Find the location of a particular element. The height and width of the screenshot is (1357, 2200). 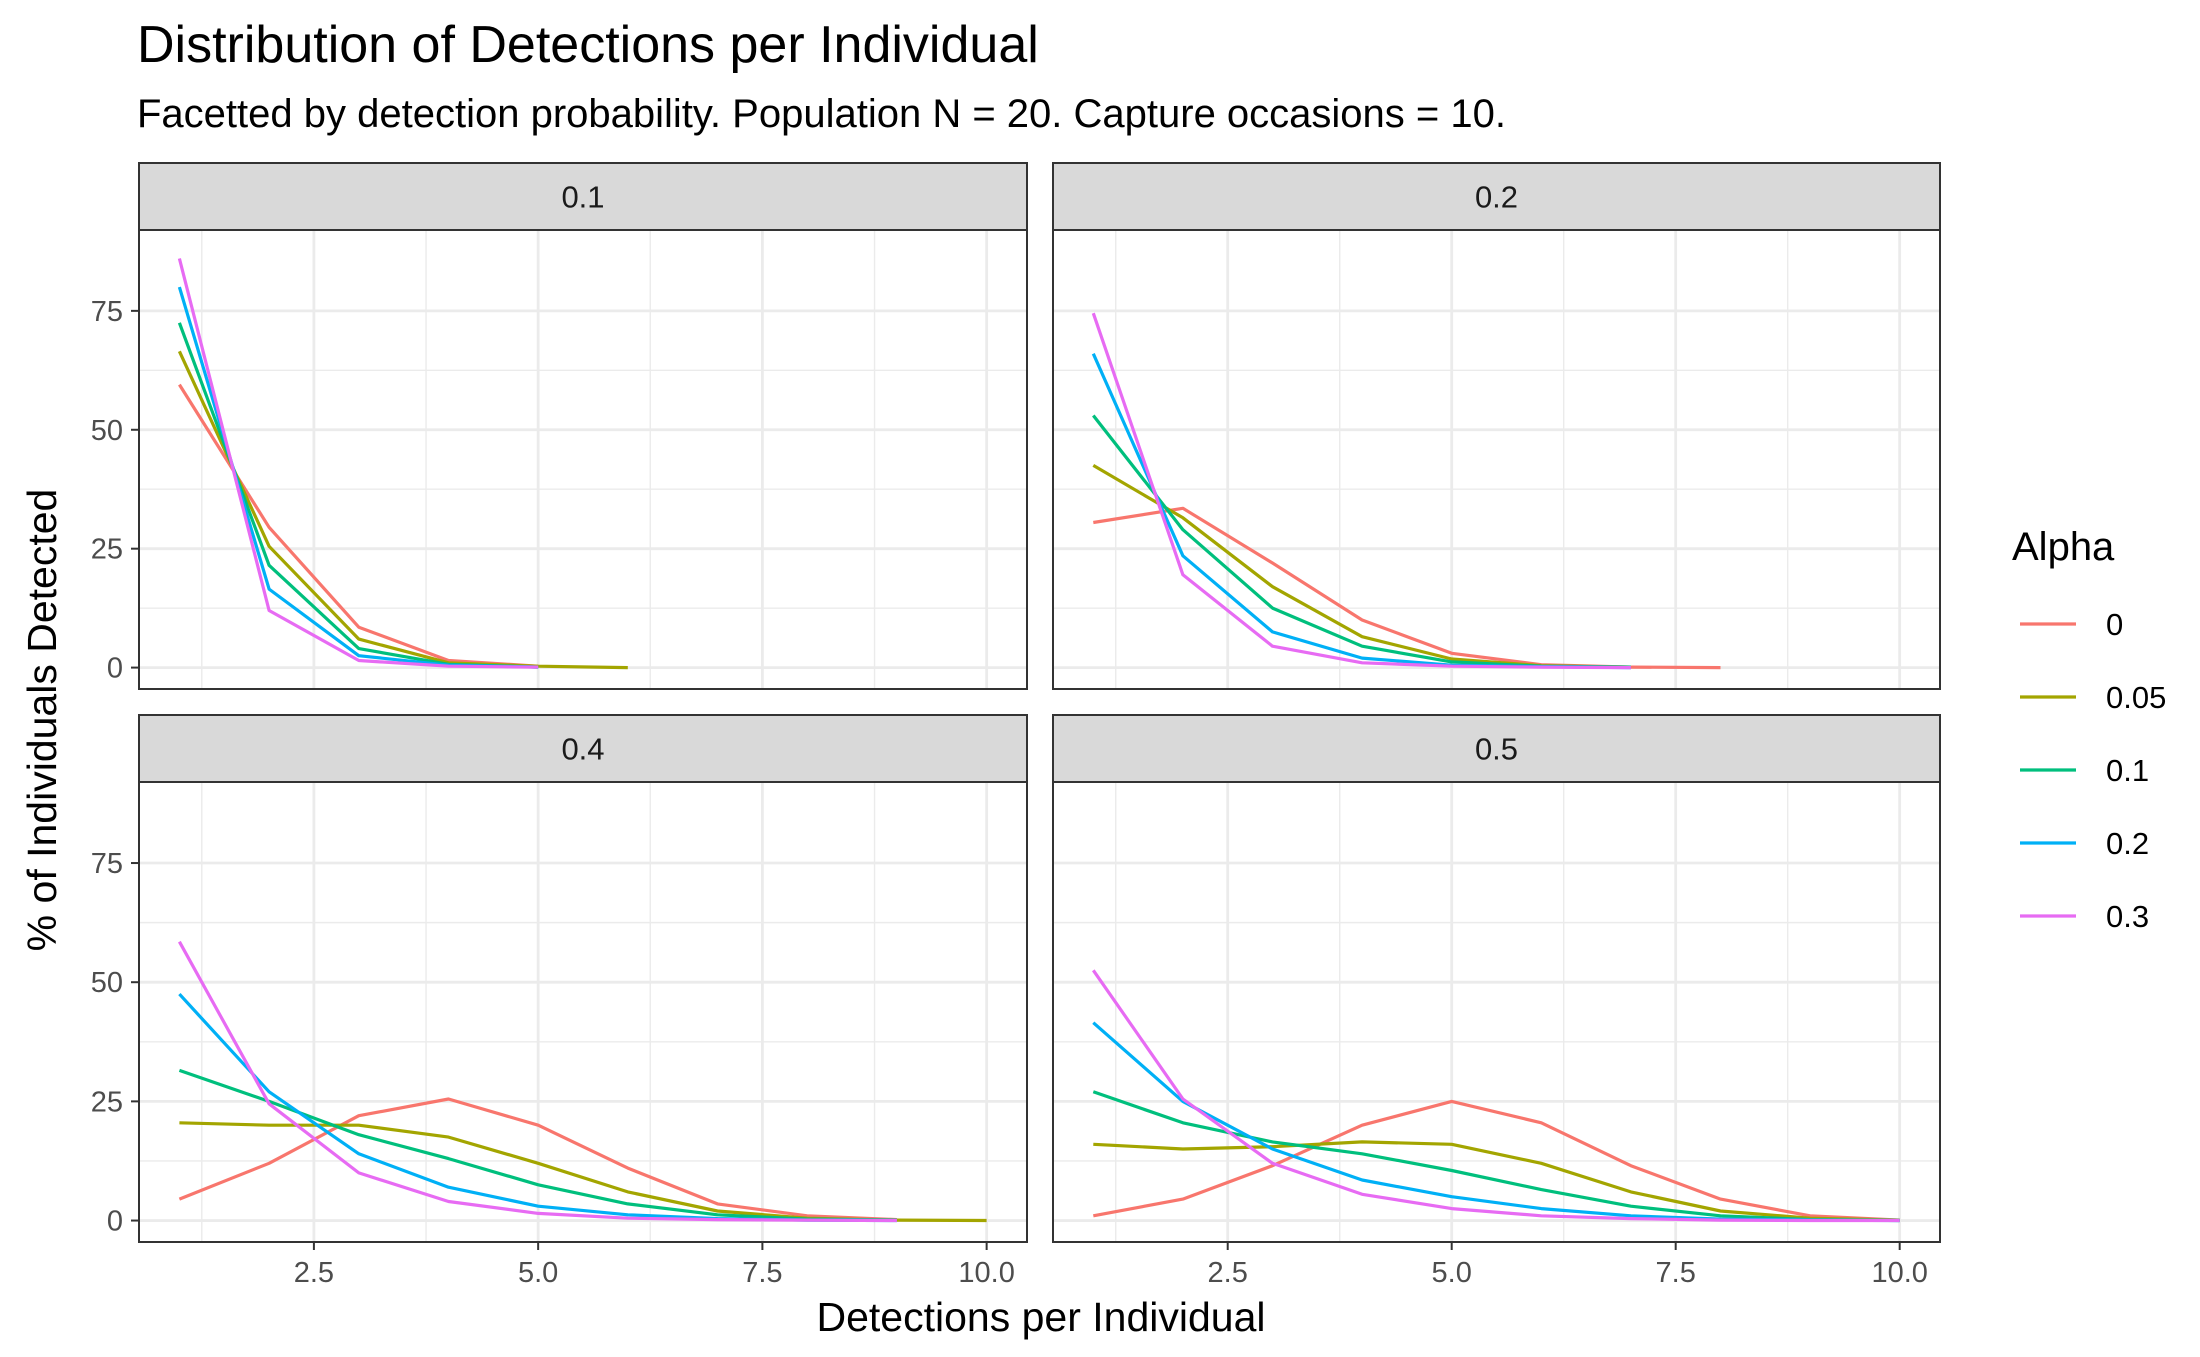

facet-strip-label: 0.4 is located at coordinates (582, 749).